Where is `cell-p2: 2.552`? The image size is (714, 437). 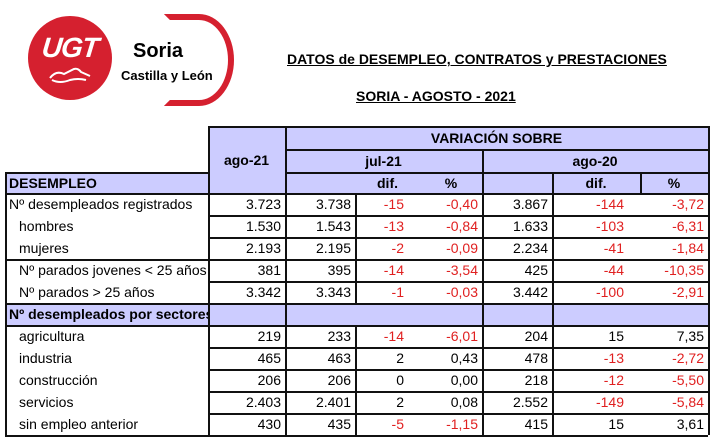 cell-p2: 2.552 is located at coordinates (517, 402).